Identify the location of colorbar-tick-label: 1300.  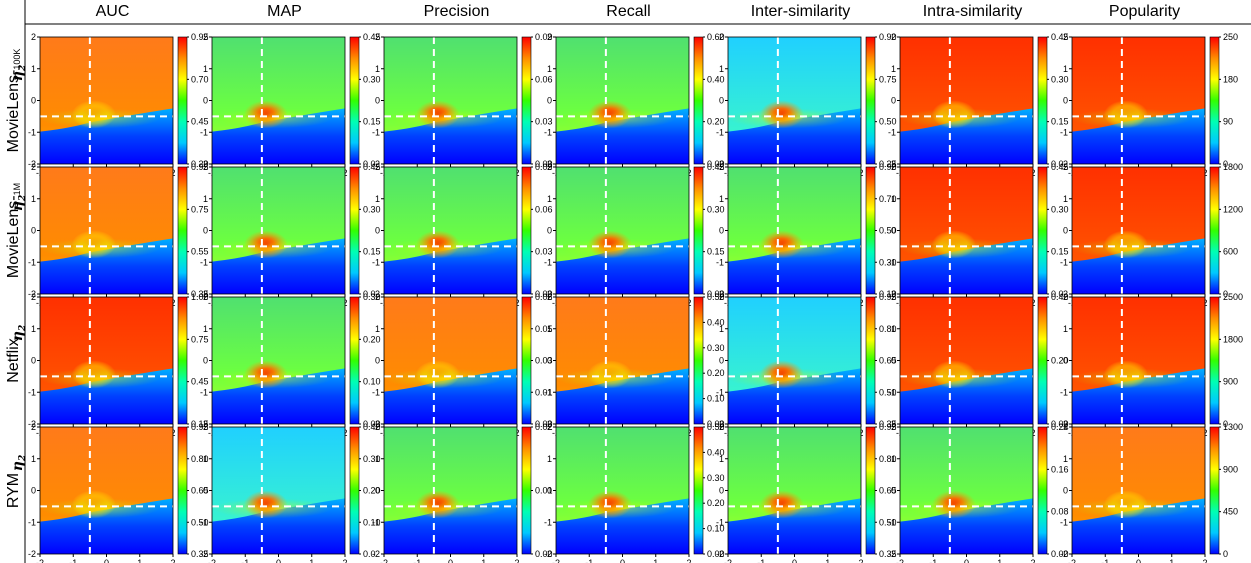
(1233, 427).